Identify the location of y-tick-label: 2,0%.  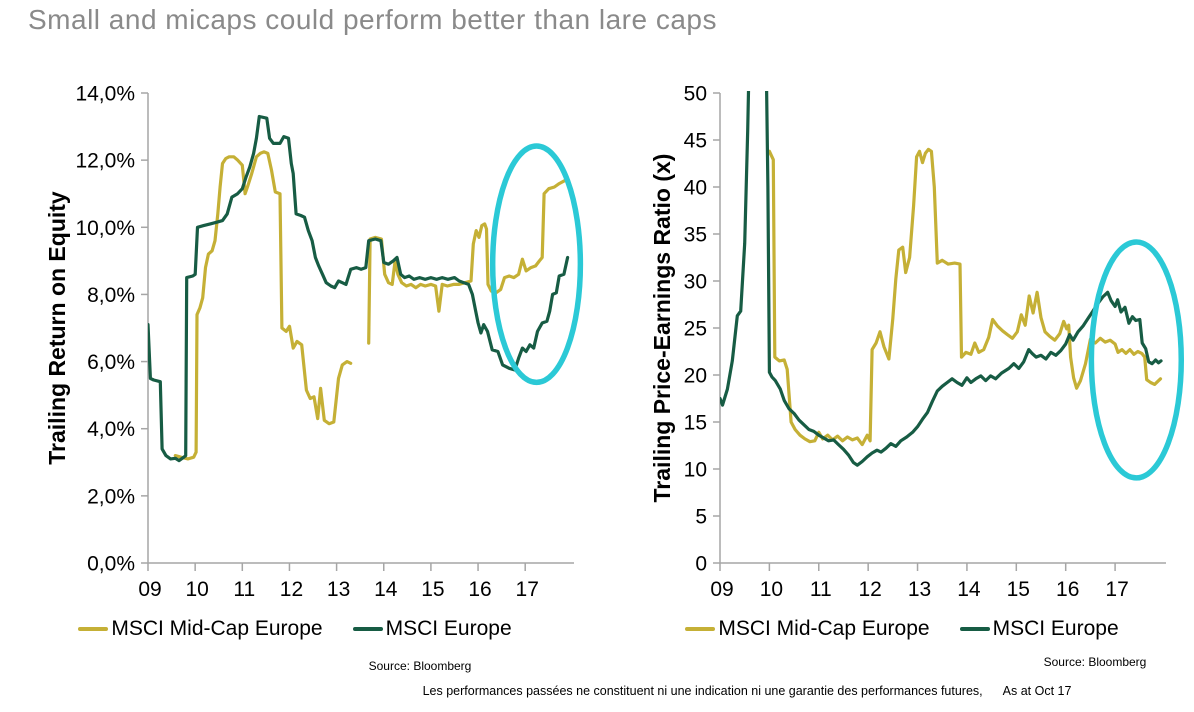
(111, 496).